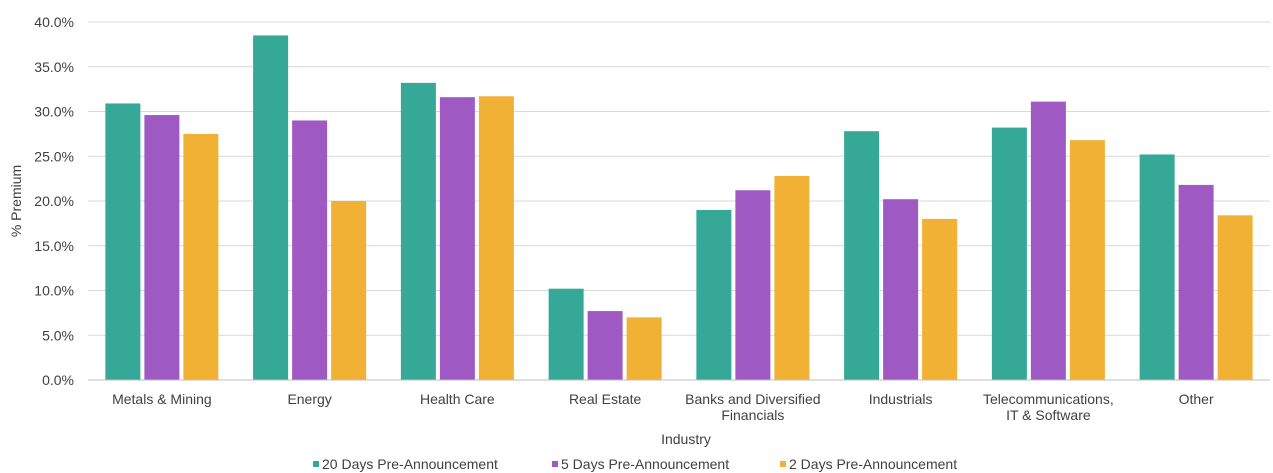 Image resolution: width=1273 pixels, height=473 pixels. What do you see at coordinates (54, 22) in the screenshot?
I see `y-tick-label: 40.0%` at bounding box center [54, 22].